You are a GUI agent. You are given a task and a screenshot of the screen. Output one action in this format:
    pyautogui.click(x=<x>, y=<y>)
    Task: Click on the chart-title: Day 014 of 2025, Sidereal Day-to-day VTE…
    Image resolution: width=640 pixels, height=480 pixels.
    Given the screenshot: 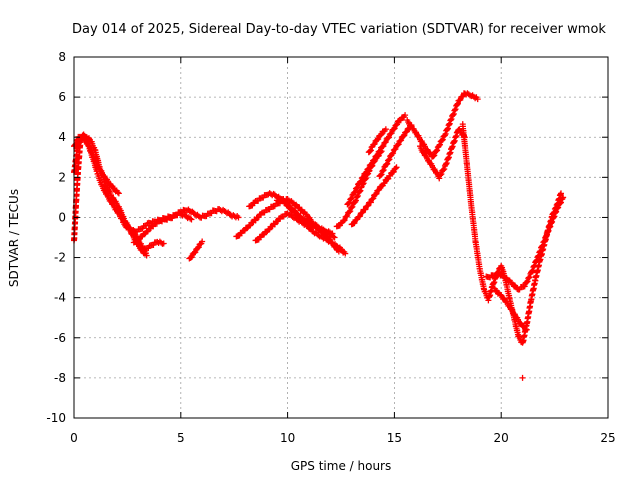 What is the action you would take?
    pyautogui.click(x=339, y=29)
    